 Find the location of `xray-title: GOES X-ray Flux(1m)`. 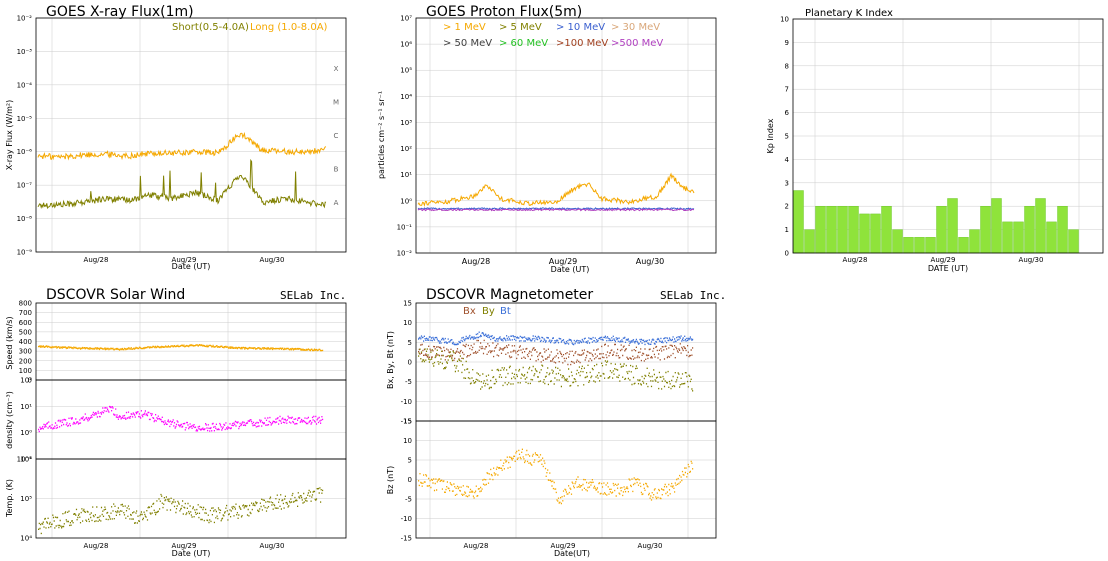

xray-title: GOES X-ray Flux(1m) is located at coordinates (120, 12).